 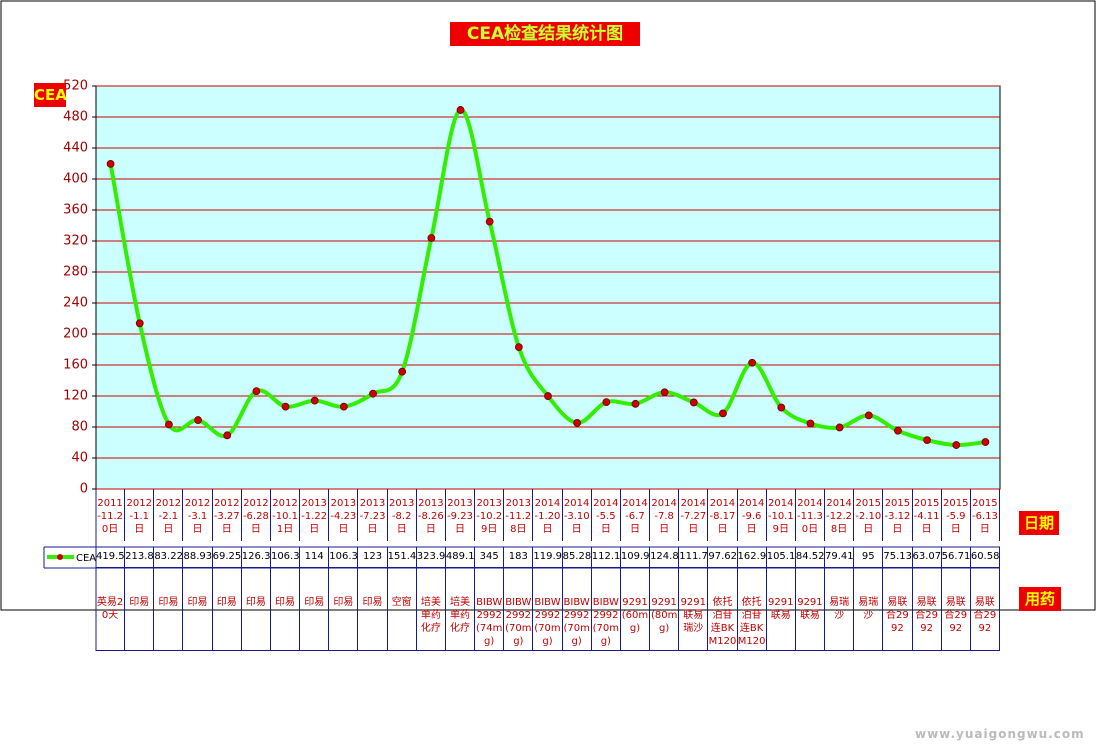 What do you see at coordinates (75, 117) in the screenshot?
I see `y-tick-label: 480` at bounding box center [75, 117].